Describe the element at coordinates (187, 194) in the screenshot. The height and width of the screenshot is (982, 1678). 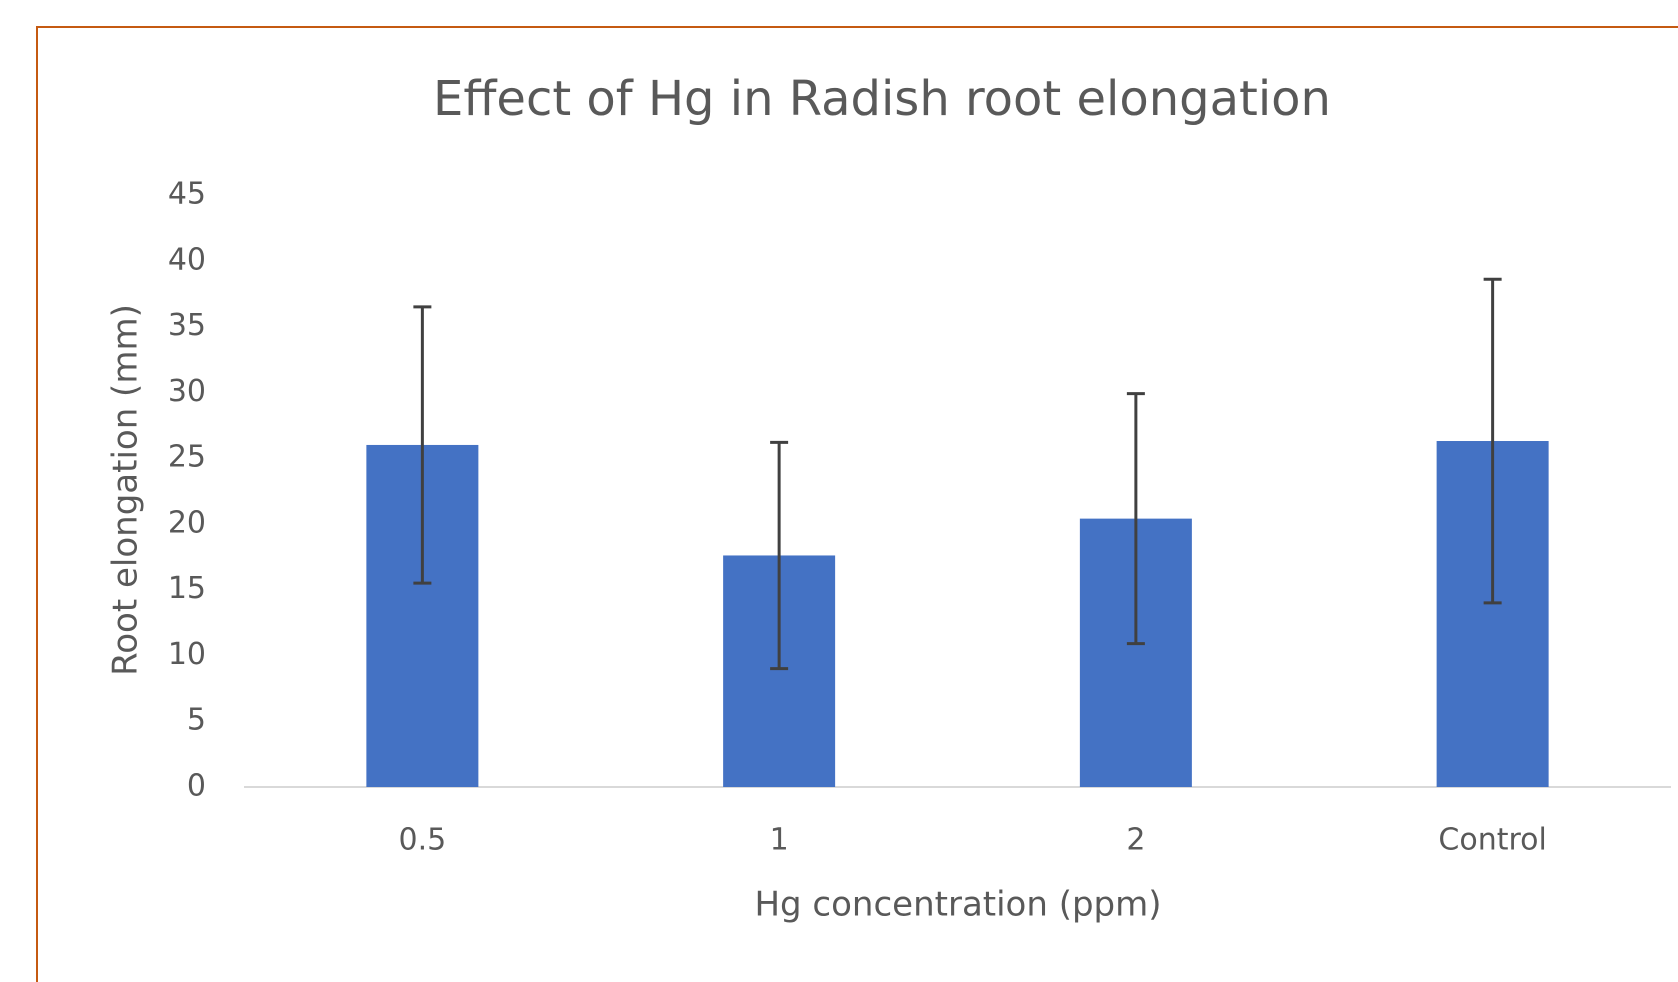
I see `y-tick-label: 45` at that location.